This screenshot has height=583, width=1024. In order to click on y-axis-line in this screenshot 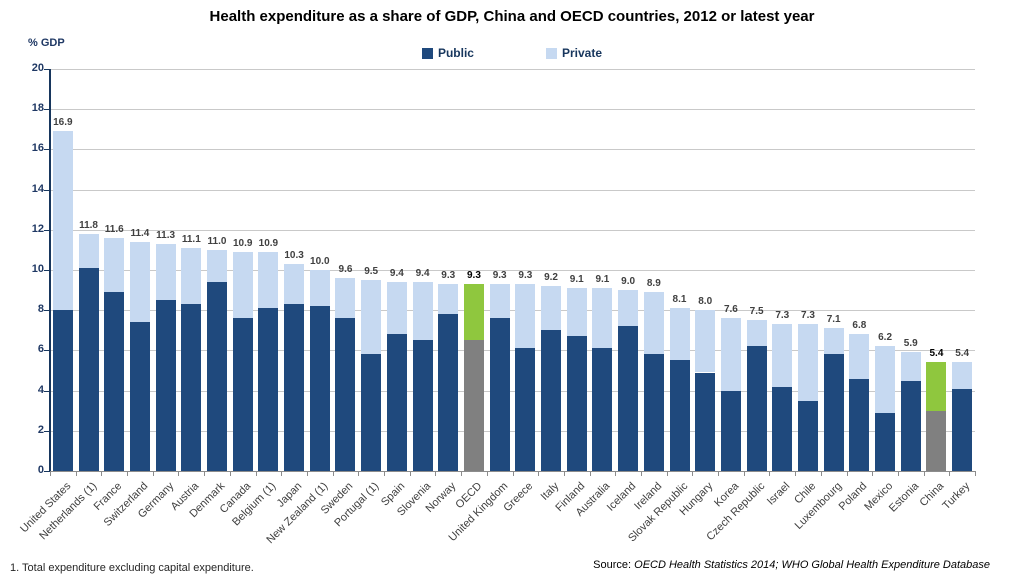, I will do `click(50, 270)`.